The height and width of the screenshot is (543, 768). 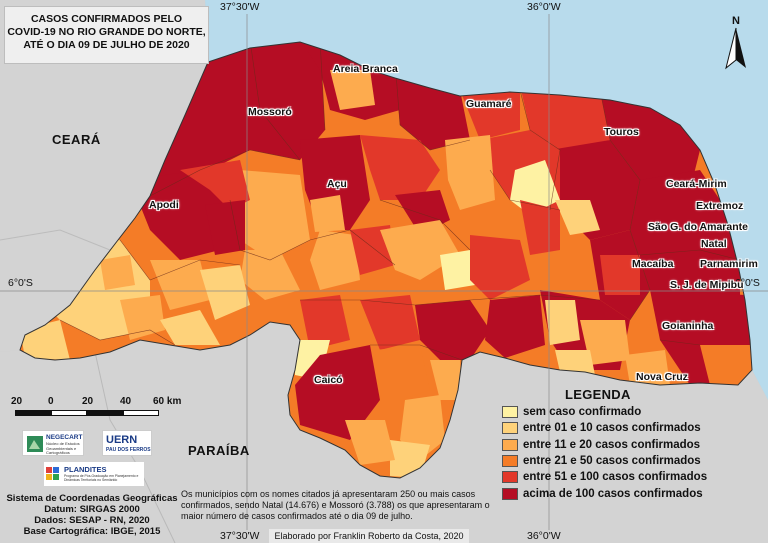 I want to click on city-label-sj-mipibu: S. J. de Mipibu, so click(x=707, y=285).